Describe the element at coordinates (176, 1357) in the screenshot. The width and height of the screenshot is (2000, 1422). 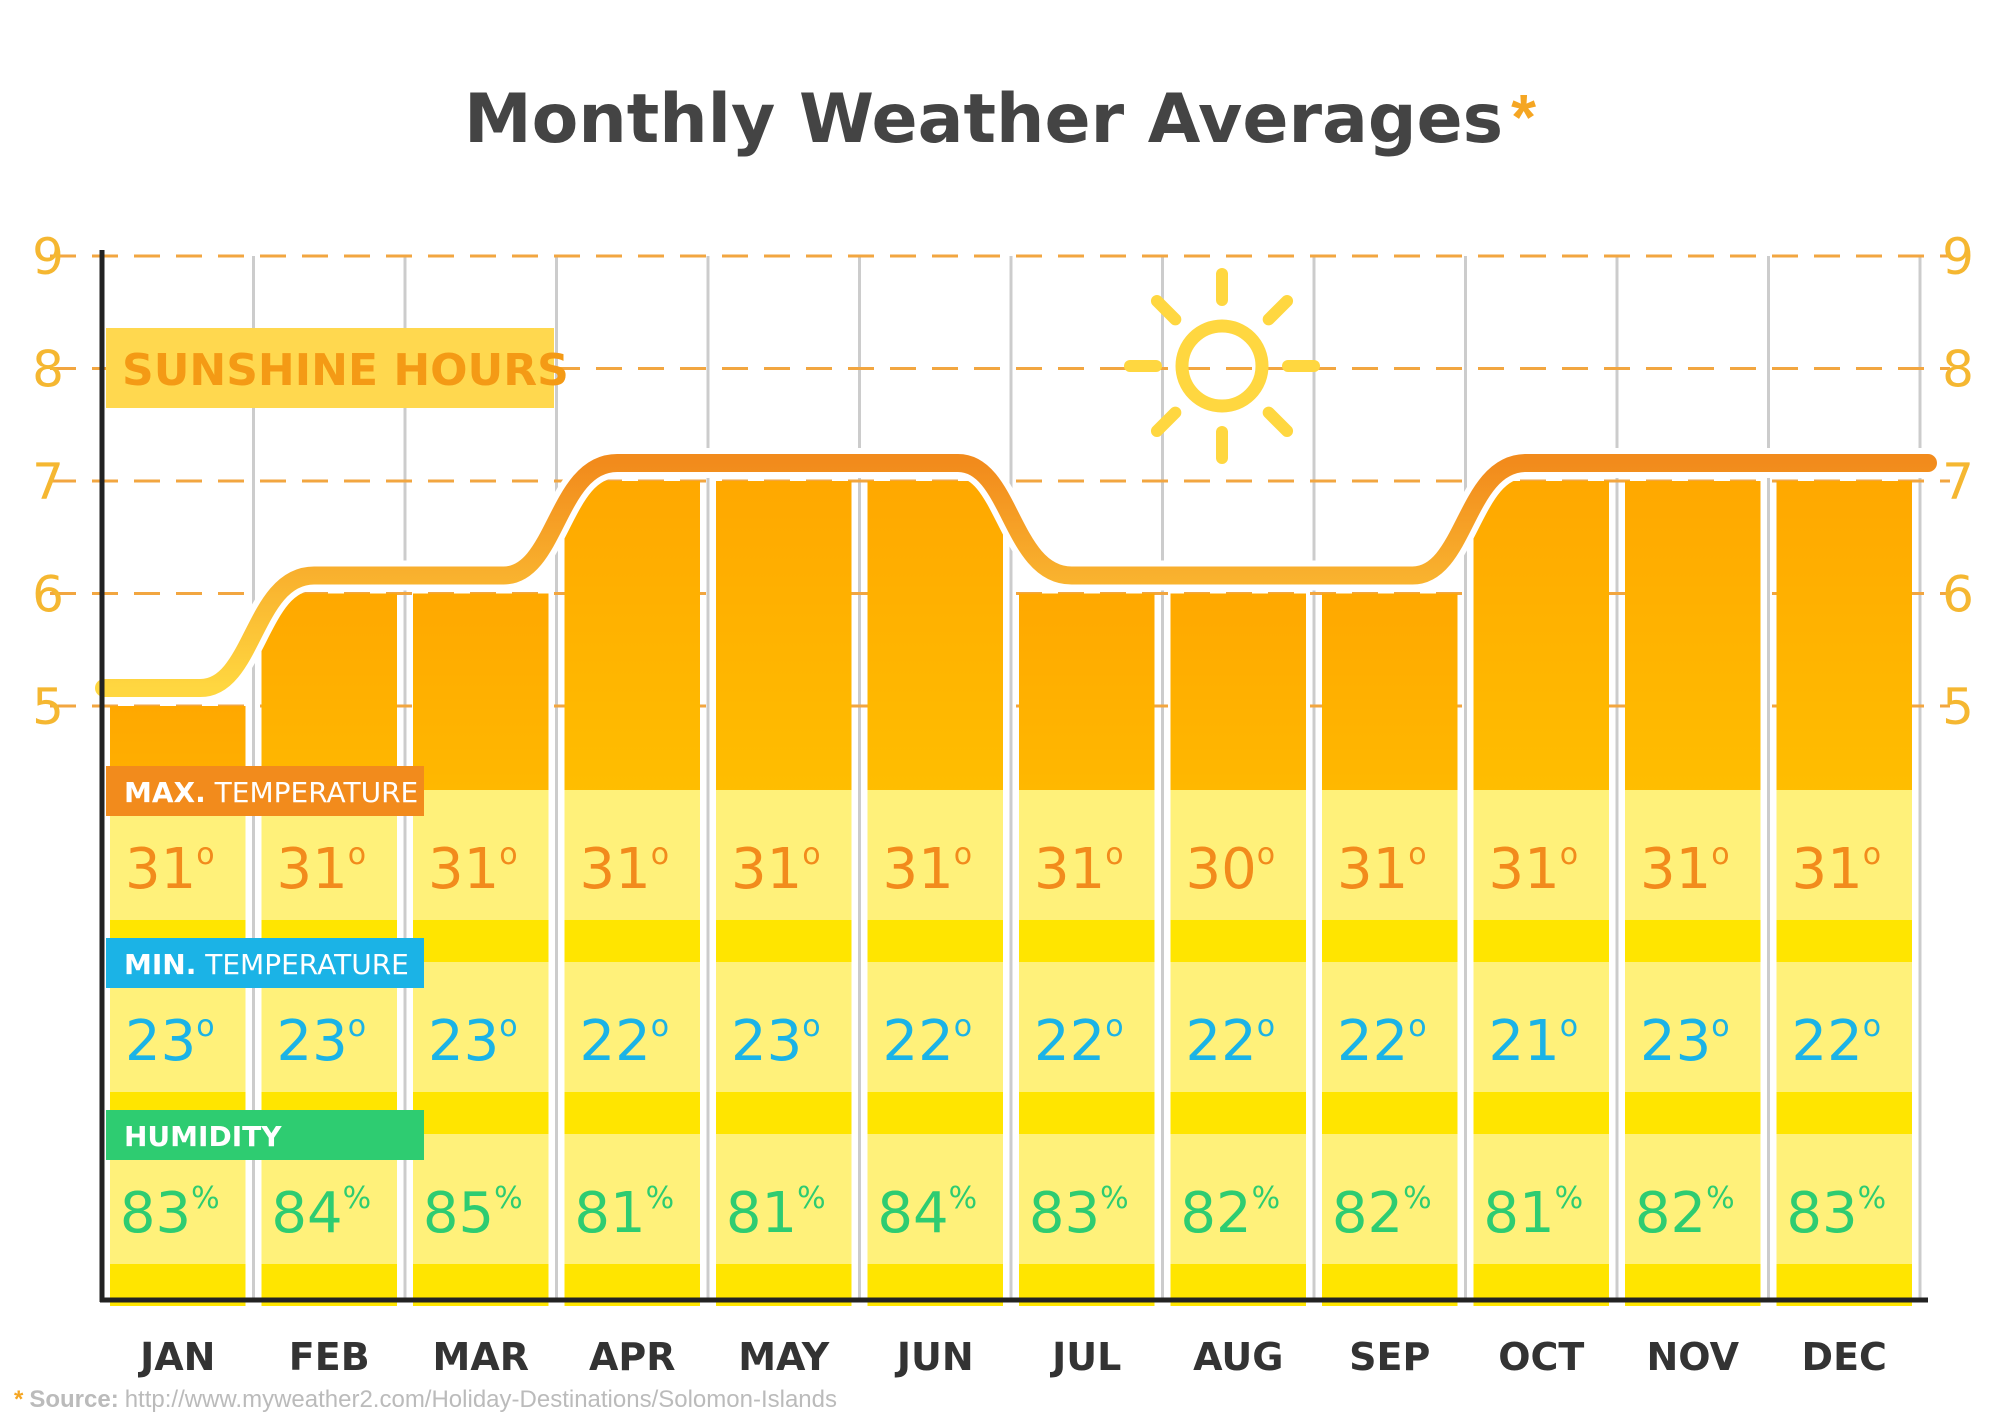
I see `month-label: JAN` at that location.